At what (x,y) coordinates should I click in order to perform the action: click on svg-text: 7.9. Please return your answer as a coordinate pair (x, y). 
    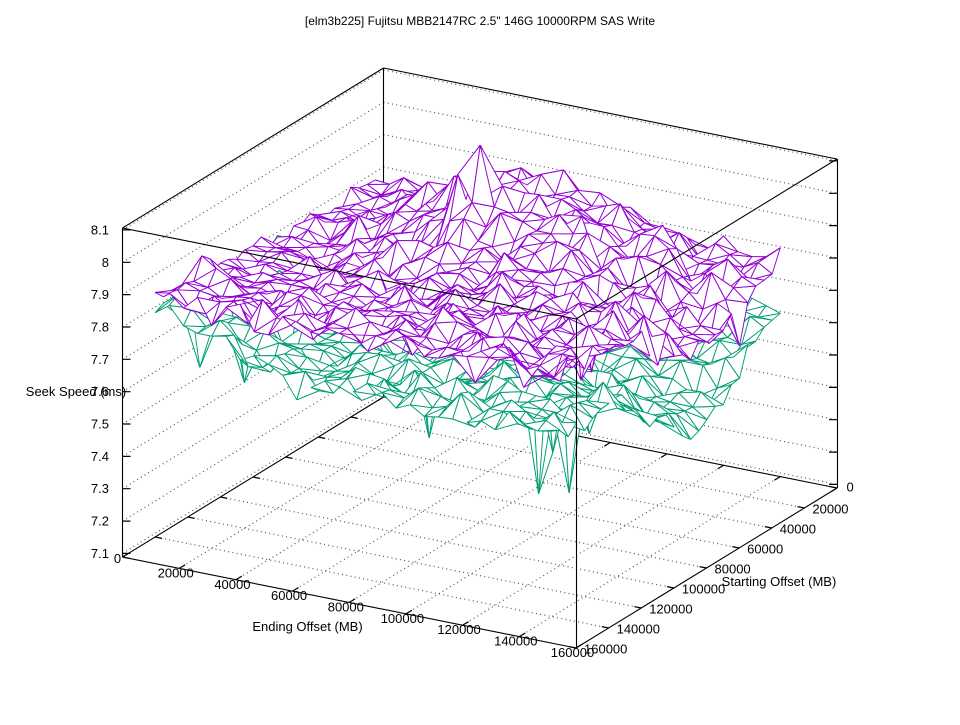
    Looking at the image, I should click on (100, 294).